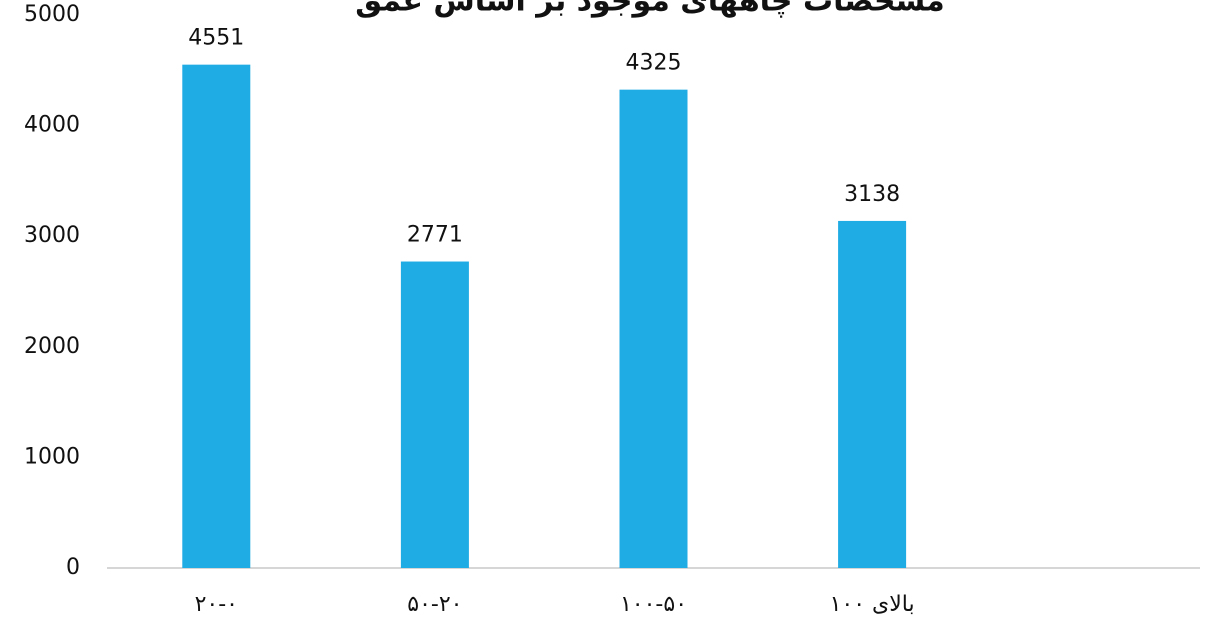  Describe the element at coordinates (216, 604) in the screenshot. I see `x-tick-label: ۲۰-۰` at that location.